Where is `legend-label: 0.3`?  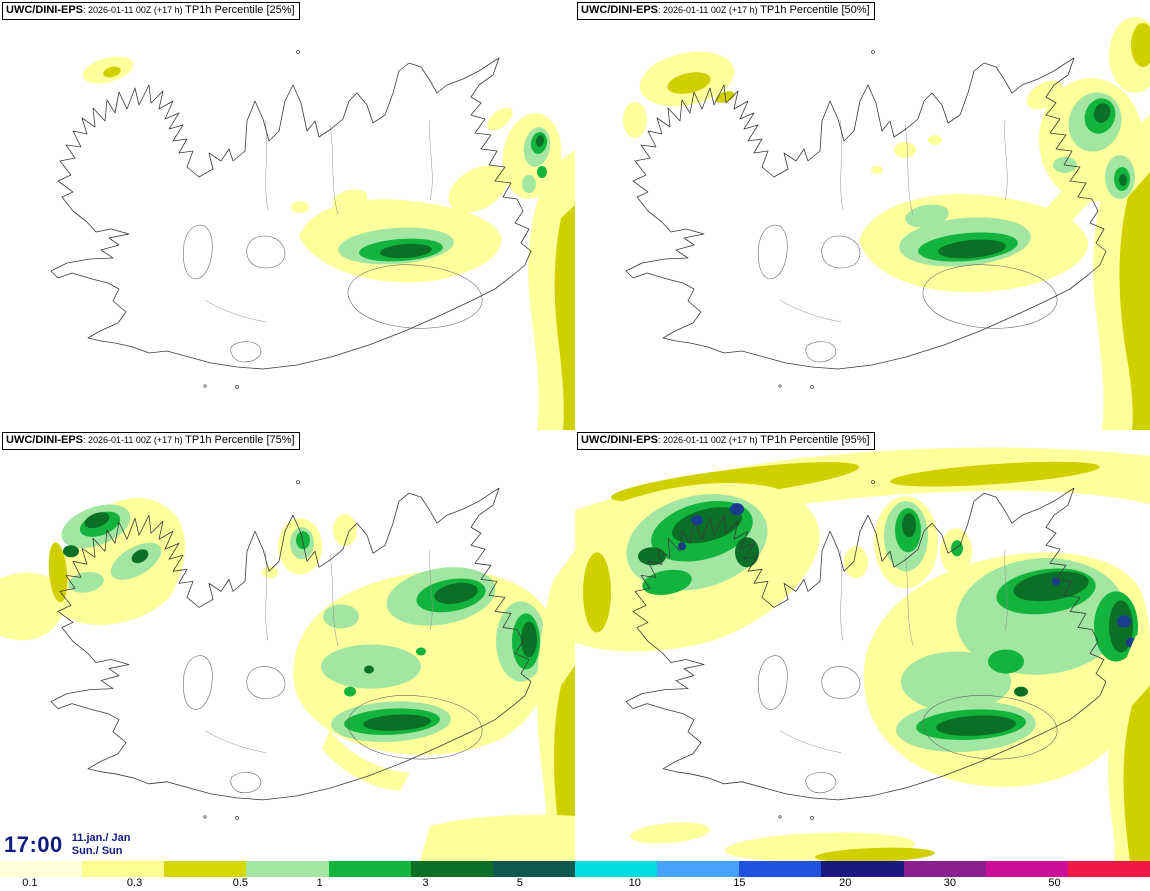 legend-label: 0.3 is located at coordinates (134, 883).